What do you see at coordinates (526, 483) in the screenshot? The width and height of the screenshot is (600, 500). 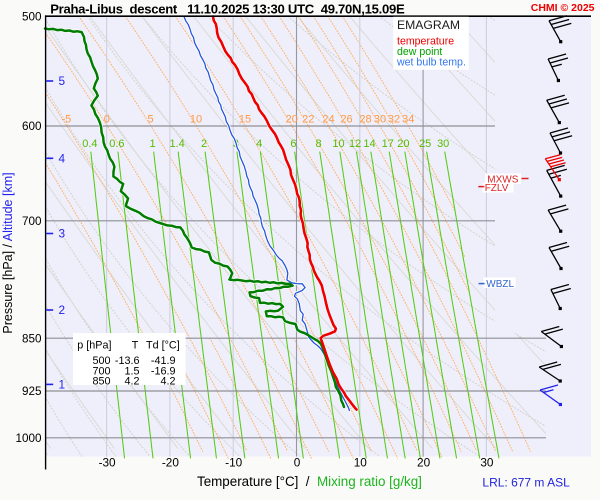 I see `svg-text: LRL: 677 m ASL` at bounding box center [526, 483].